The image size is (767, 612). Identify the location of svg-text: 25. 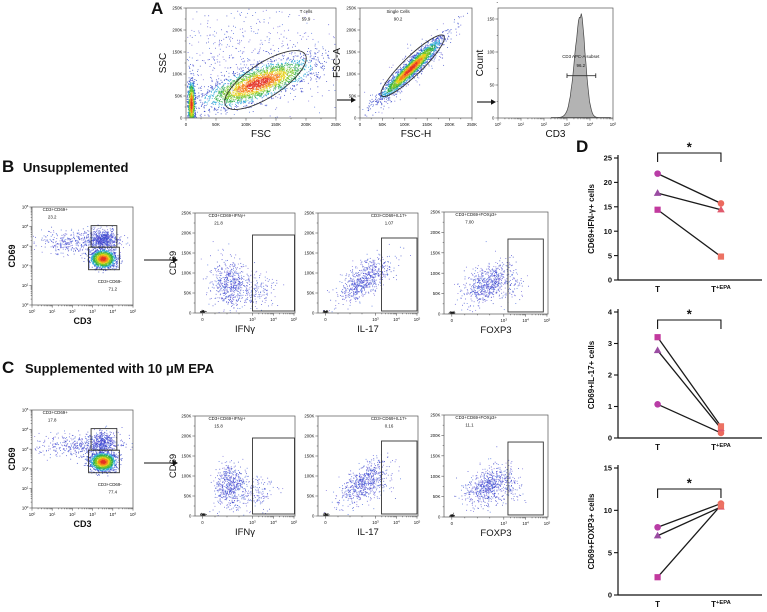
(608, 158).